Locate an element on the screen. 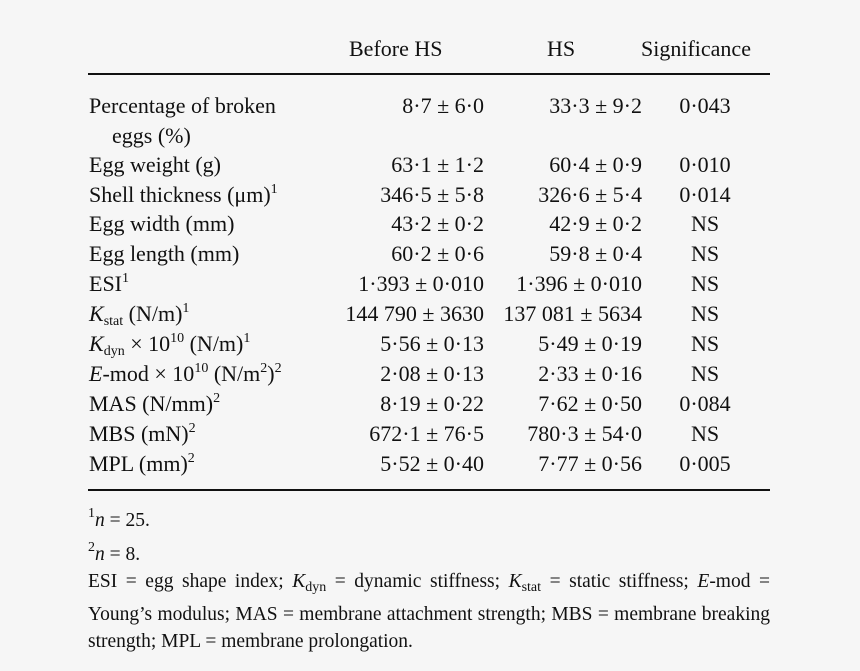  cell-hs: 7·62 ± 0·50 is located at coordinates (590, 403).